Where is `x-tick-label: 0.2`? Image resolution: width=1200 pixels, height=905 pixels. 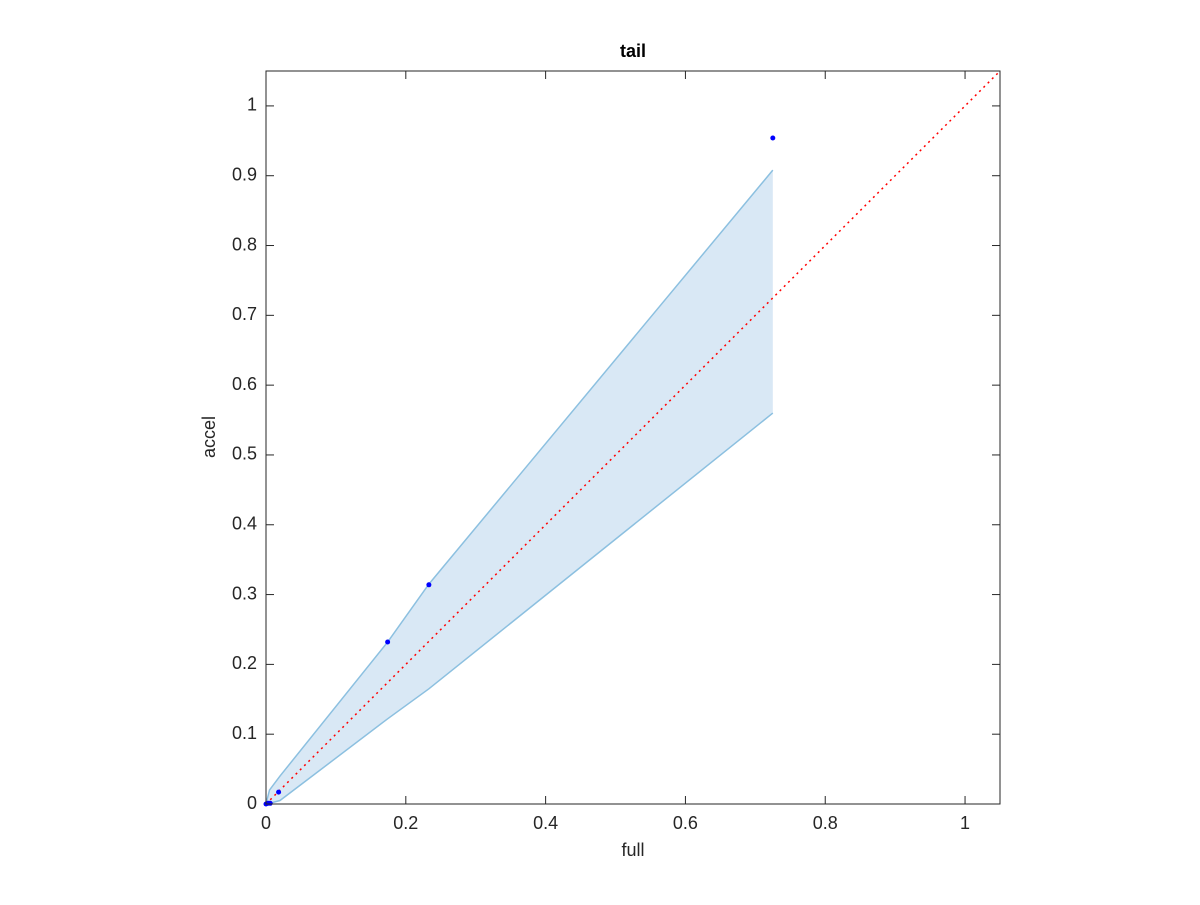
x-tick-label: 0.2 is located at coordinates (405, 823).